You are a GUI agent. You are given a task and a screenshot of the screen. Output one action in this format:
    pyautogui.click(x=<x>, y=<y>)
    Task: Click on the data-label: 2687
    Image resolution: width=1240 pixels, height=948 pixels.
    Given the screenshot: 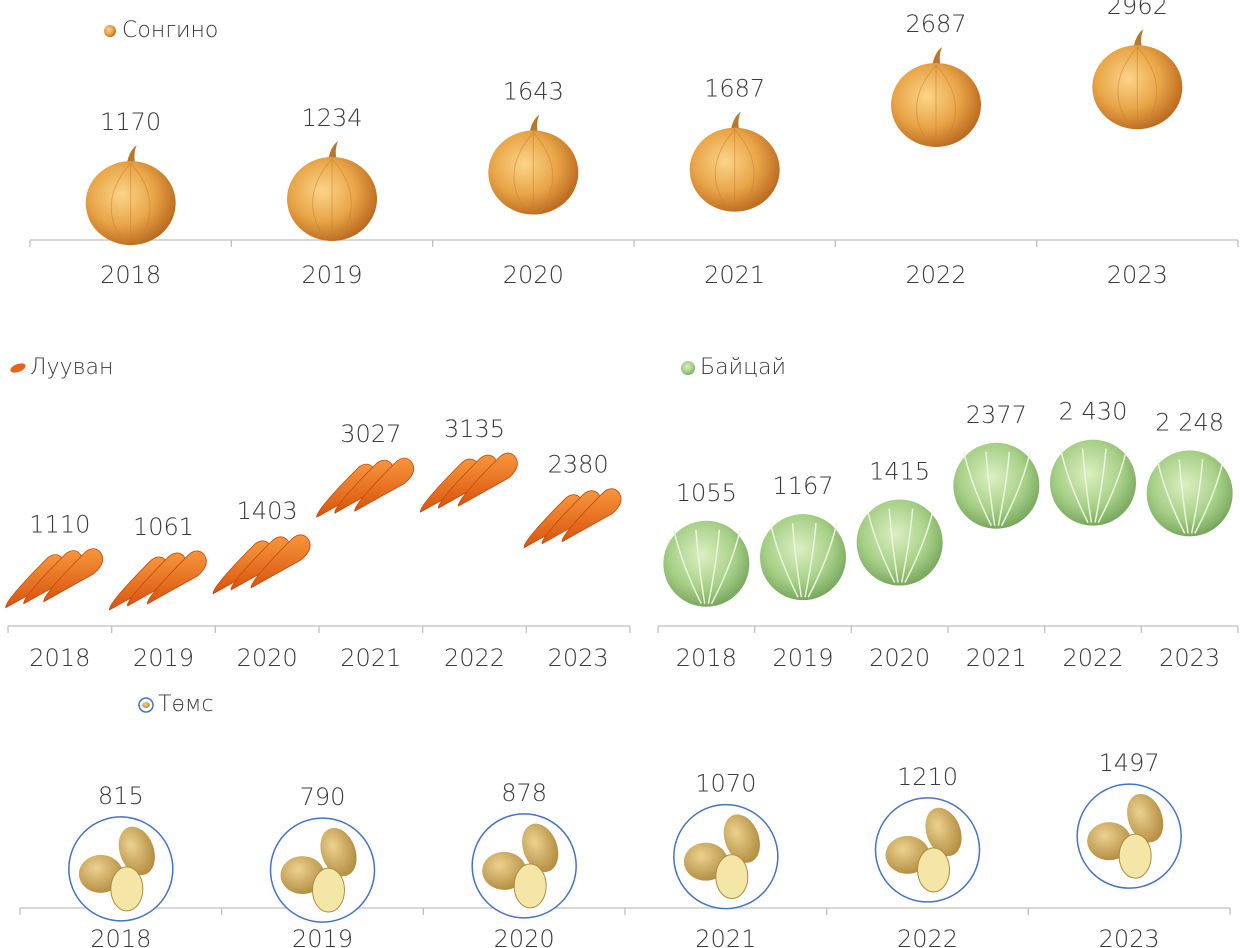 What is the action you would take?
    pyautogui.click(x=935, y=24)
    